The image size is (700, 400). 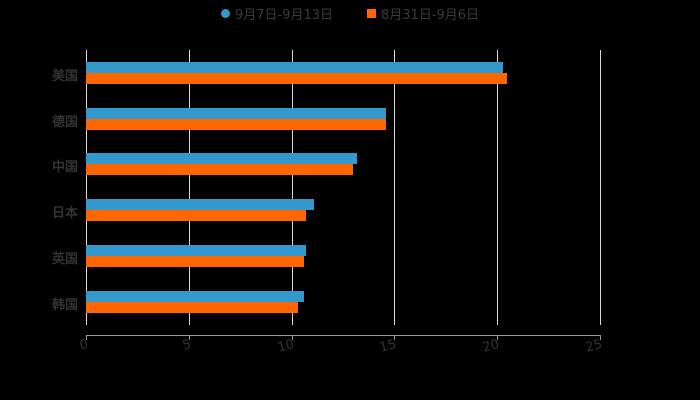 What do you see at coordinates (64, 213) in the screenshot?
I see `category-label: 日本` at bounding box center [64, 213].